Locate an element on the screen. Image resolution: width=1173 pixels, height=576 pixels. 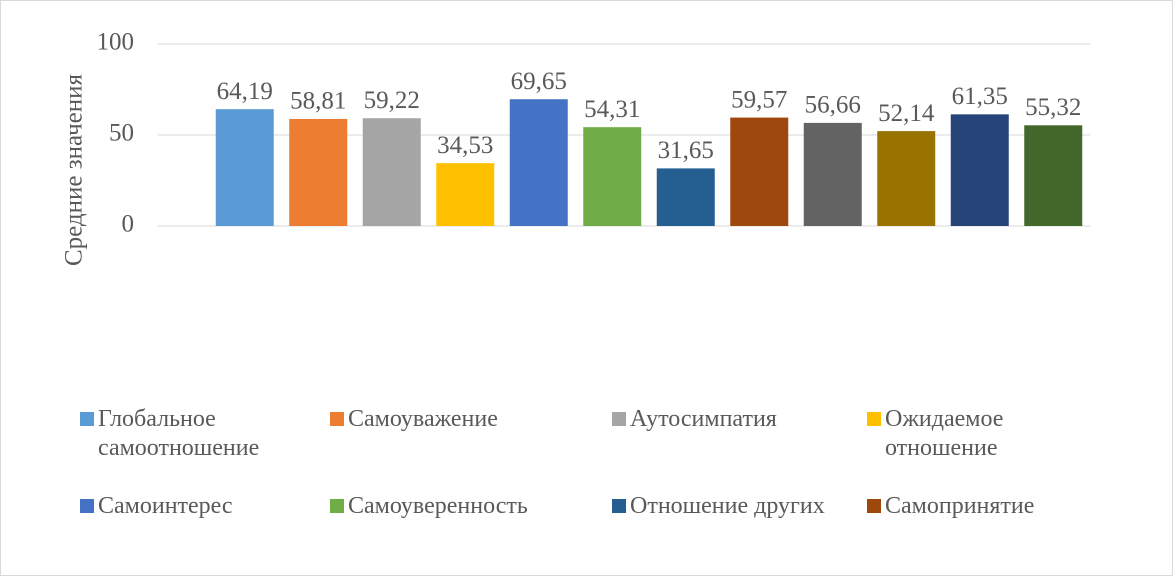
data-label: 64,19 is located at coordinates (245, 91).